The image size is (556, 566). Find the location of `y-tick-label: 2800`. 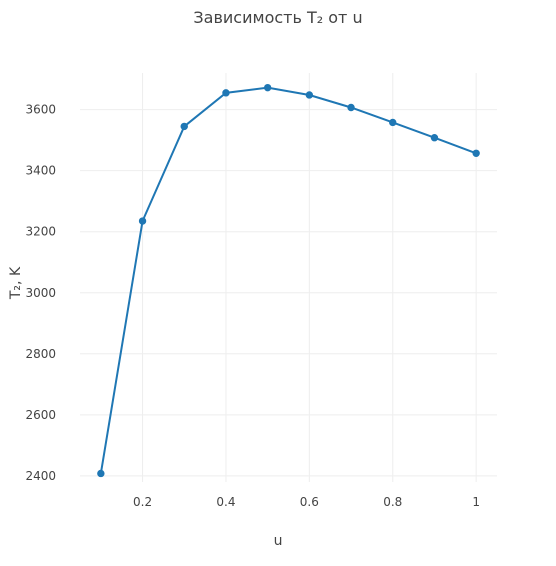

y-tick-label: 2800 is located at coordinates (40, 354).